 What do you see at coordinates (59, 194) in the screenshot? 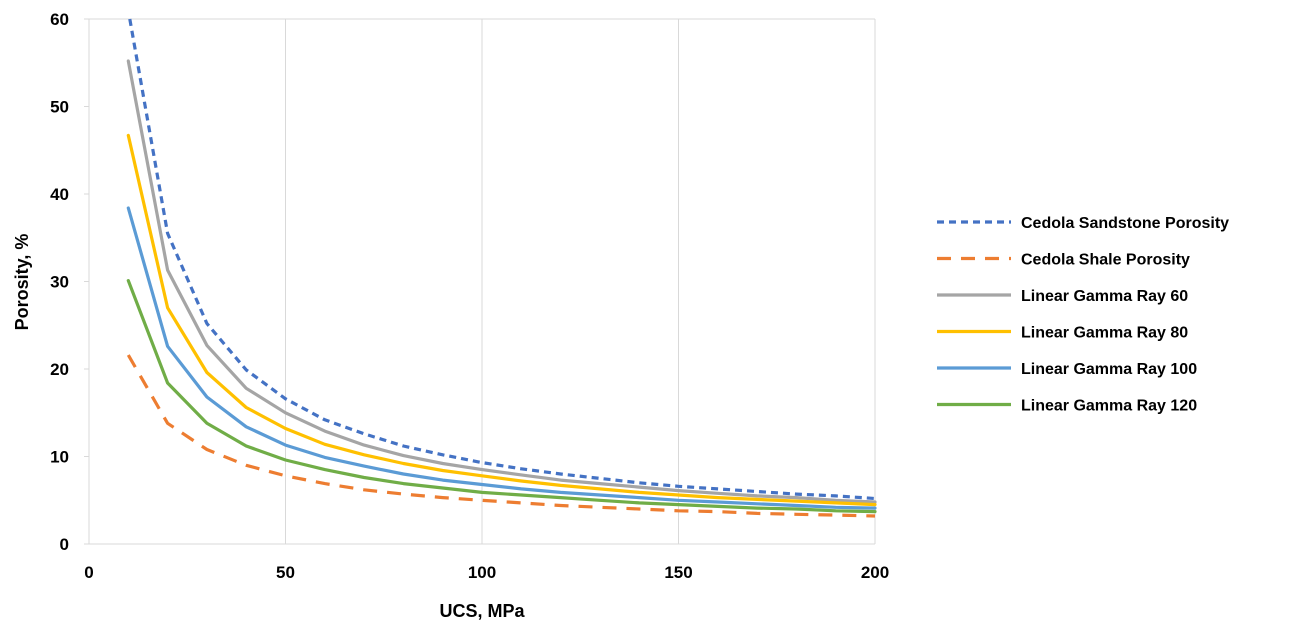
I see `y-tick-label: 40` at bounding box center [59, 194].